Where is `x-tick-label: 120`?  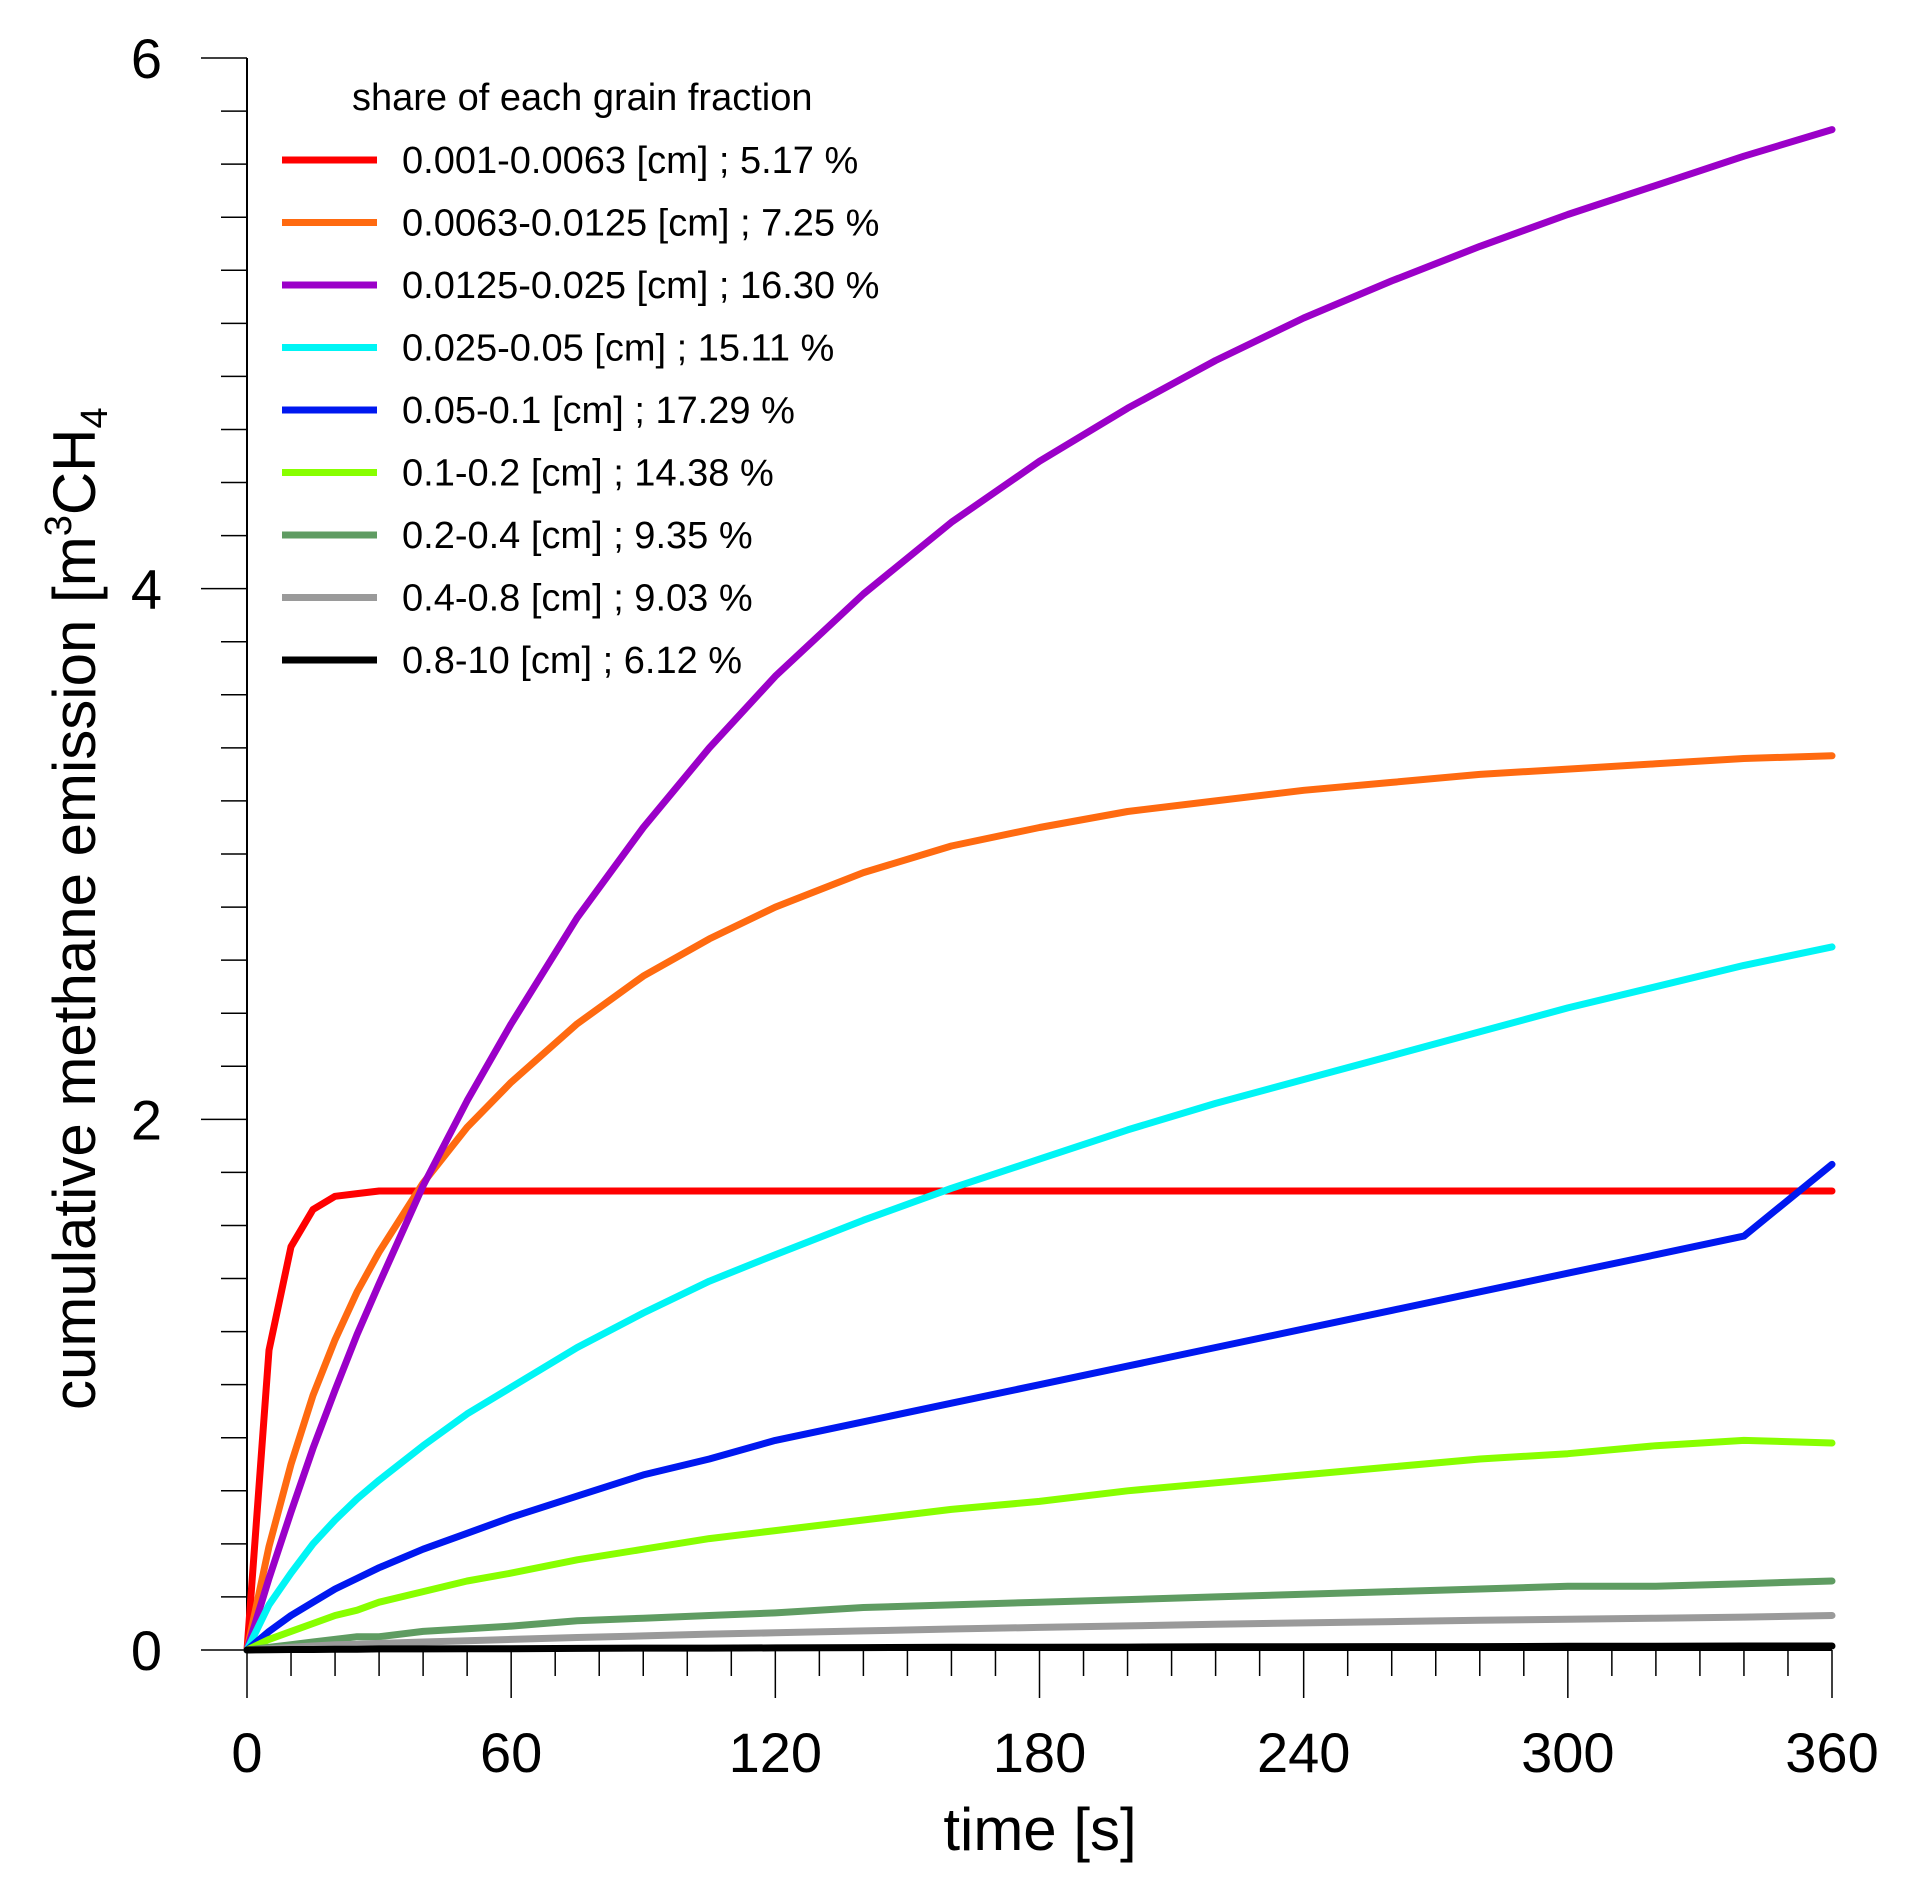 x-tick-label: 120 is located at coordinates (775, 1752).